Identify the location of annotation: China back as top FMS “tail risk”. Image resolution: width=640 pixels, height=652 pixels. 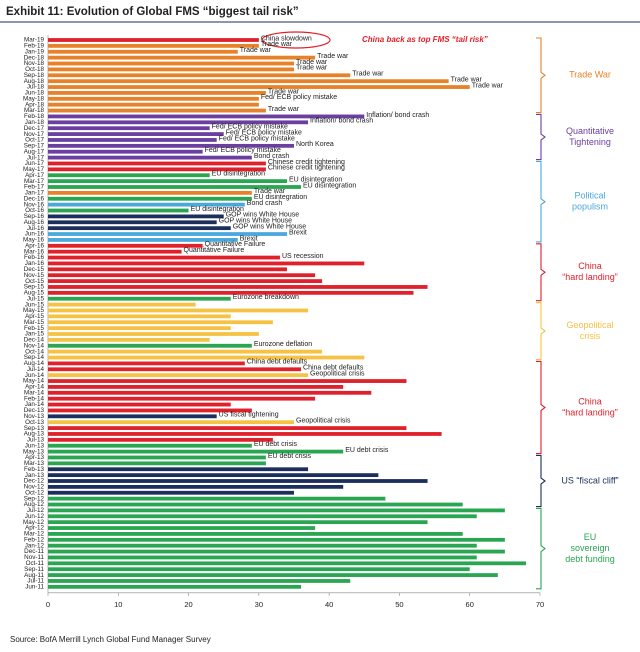
(425, 39).